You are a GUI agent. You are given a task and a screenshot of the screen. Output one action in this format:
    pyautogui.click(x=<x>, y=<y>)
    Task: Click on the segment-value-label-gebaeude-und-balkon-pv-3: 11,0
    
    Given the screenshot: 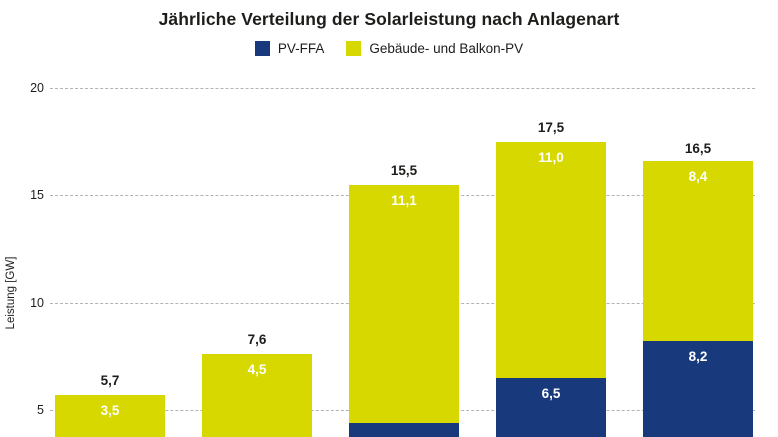 What is the action you would take?
    pyautogui.click(x=551, y=157)
    